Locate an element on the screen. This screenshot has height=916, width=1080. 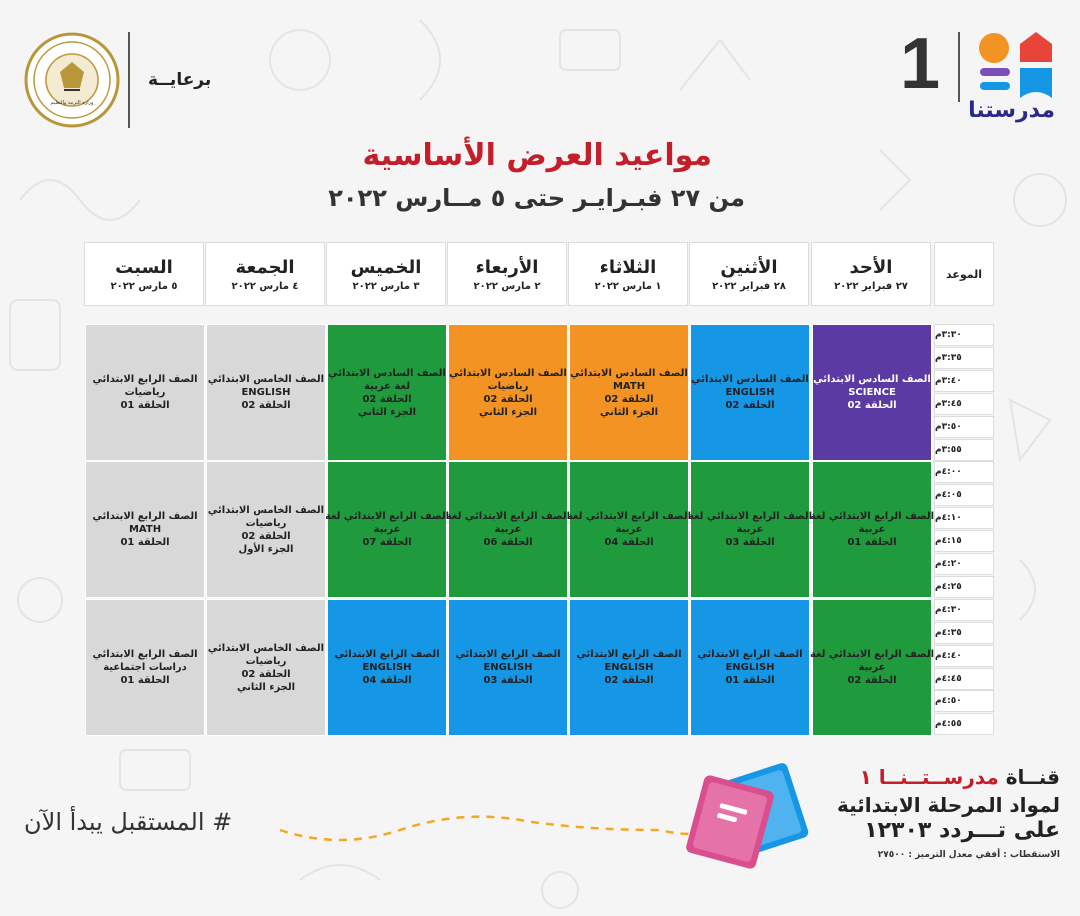
program-line: الحلقة 03 is located at coordinates (750, 542).